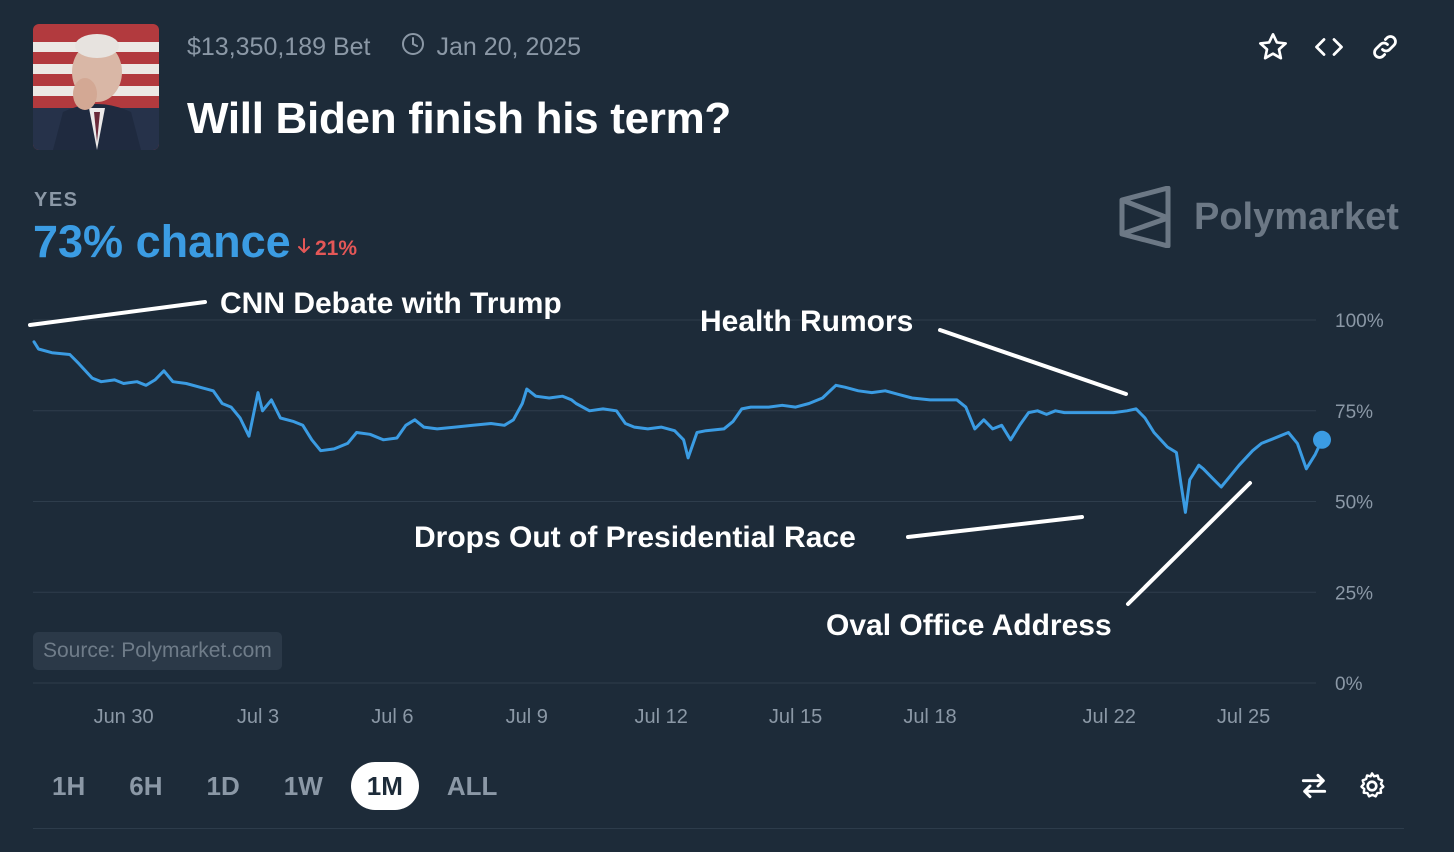 The height and width of the screenshot is (852, 1454). I want to click on bet-volume: $13,350,189 Bet, so click(279, 46).